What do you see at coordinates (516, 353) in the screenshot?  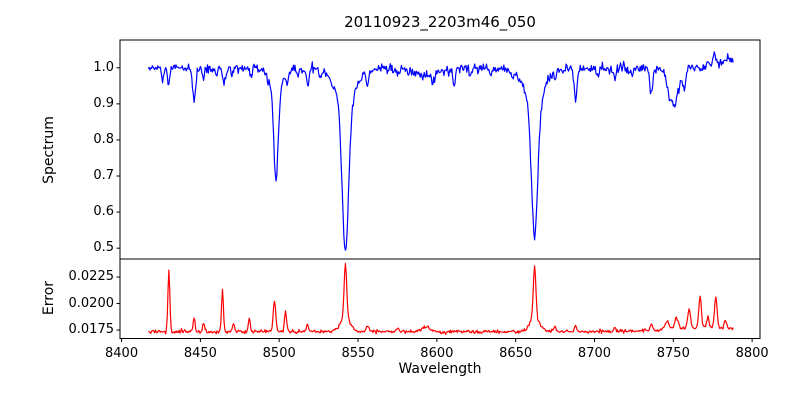 I see `x-tick-label: 8650` at bounding box center [516, 353].